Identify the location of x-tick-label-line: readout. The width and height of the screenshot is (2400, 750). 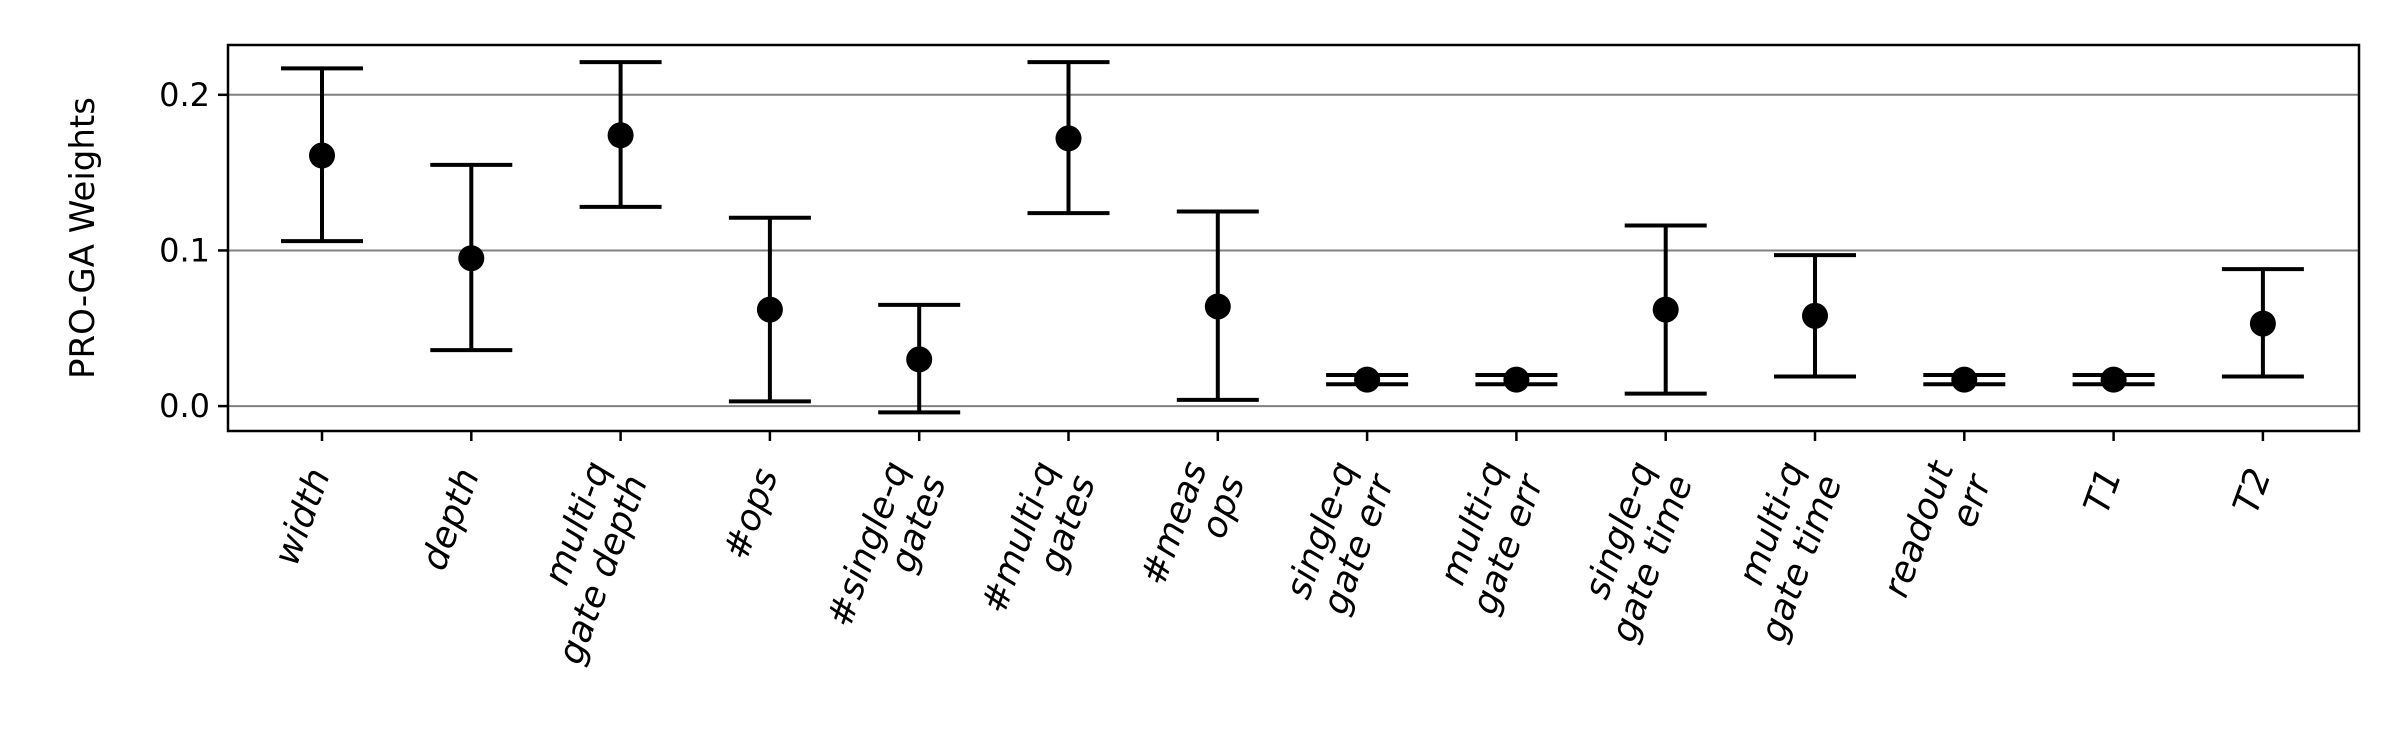
(1919, 529).